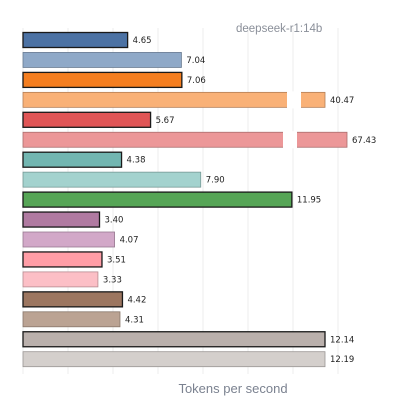 The height and width of the screenshot is (413, 413). What do you see at coordinates (364, 141) in the screenshot?
I see `bar-value-label: 67.43` at bounding box center [364, 141].